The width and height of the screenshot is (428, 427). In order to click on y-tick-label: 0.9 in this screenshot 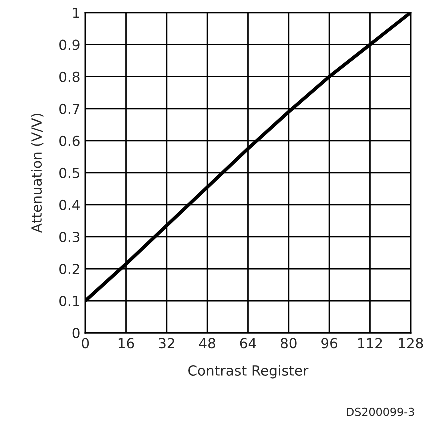, I will do `click(70, 45)`.